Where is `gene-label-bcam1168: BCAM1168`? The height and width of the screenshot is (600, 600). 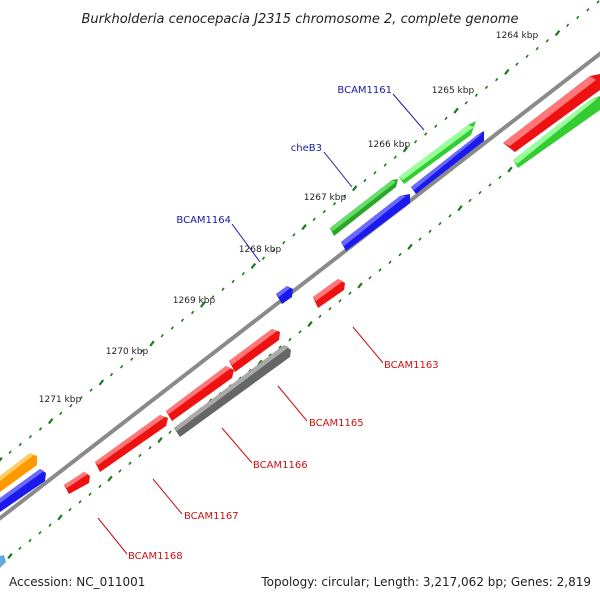 gene-label-bcam1168: BCAM1168 is located at coordinates (155, 556).